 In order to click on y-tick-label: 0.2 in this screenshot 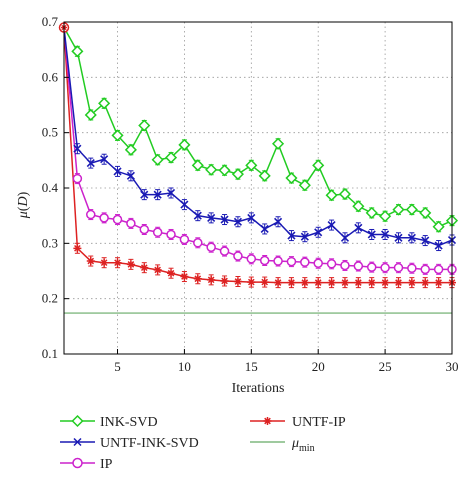, I will do `click(50, 298)`.